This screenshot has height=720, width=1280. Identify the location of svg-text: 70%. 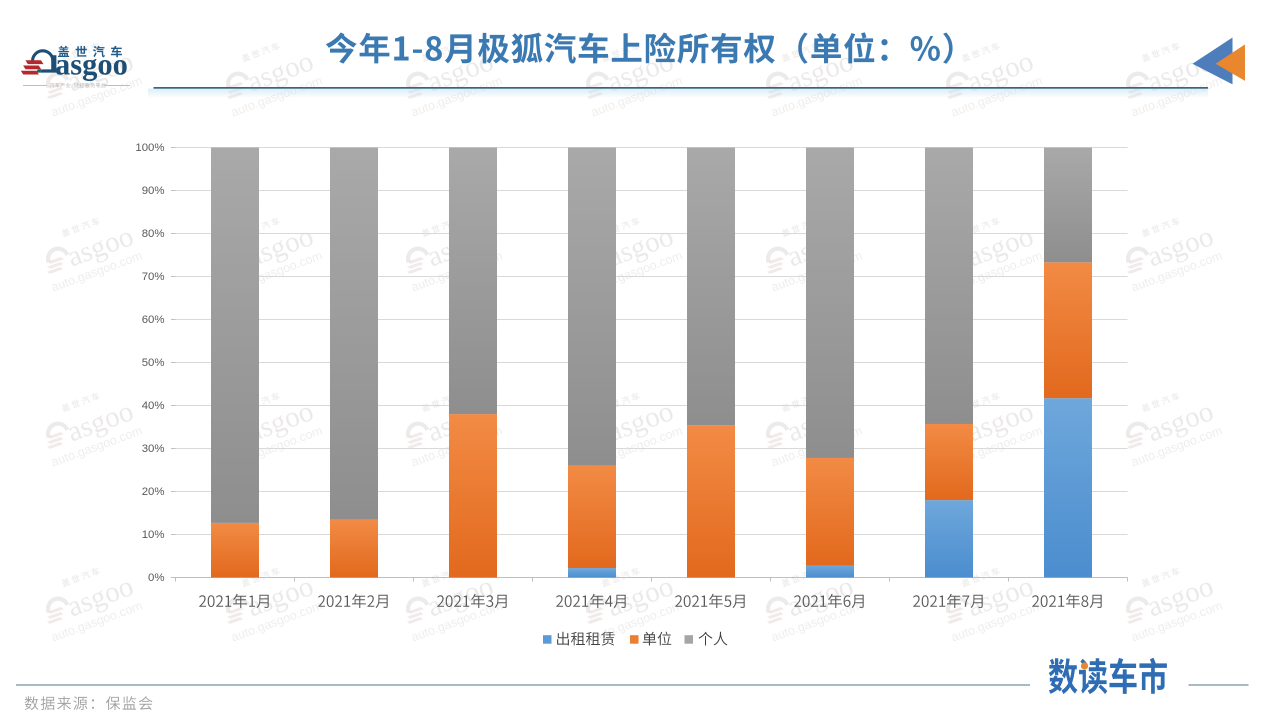
(153, 277).